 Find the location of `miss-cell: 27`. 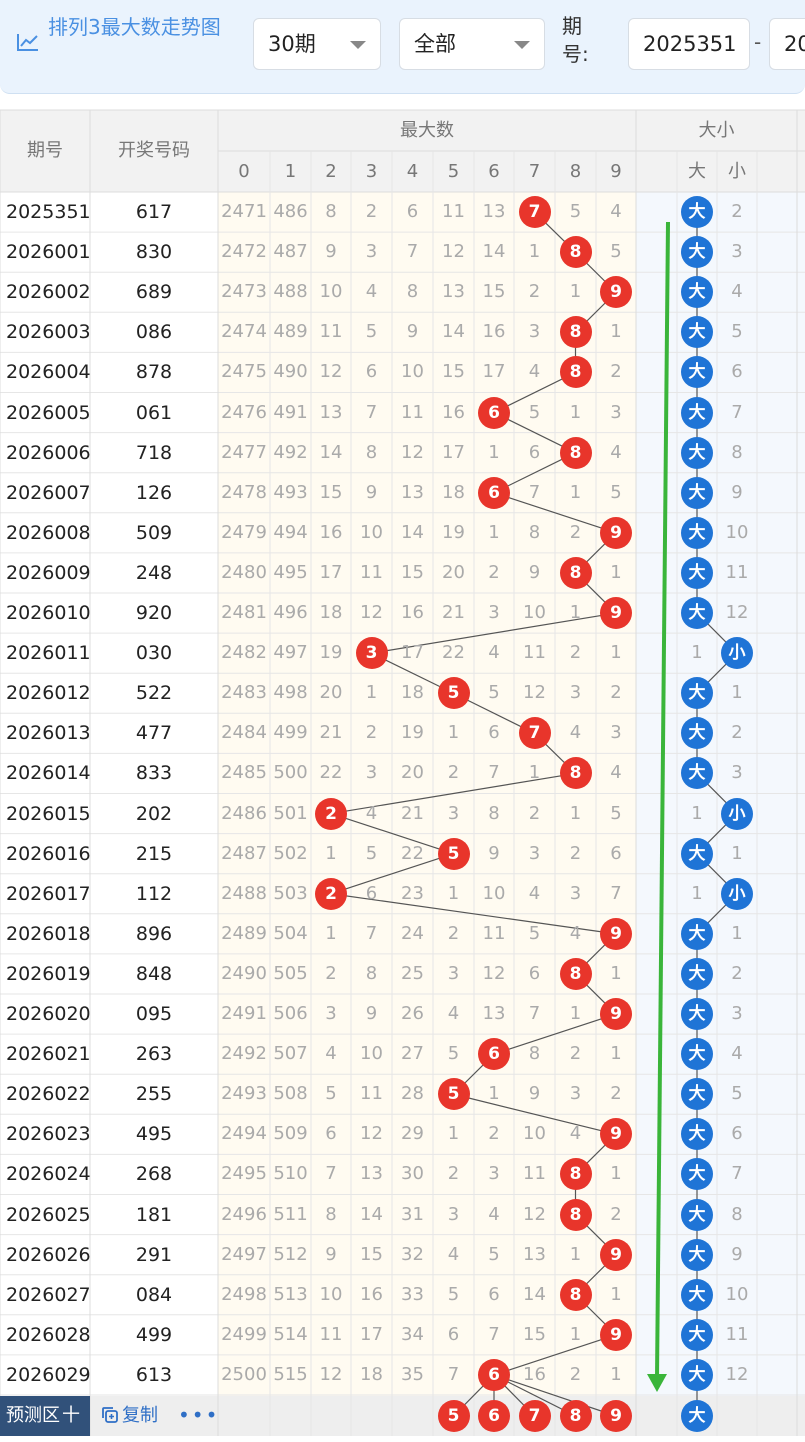

miss-cell: 27 is located at coordinates (412, 1054).